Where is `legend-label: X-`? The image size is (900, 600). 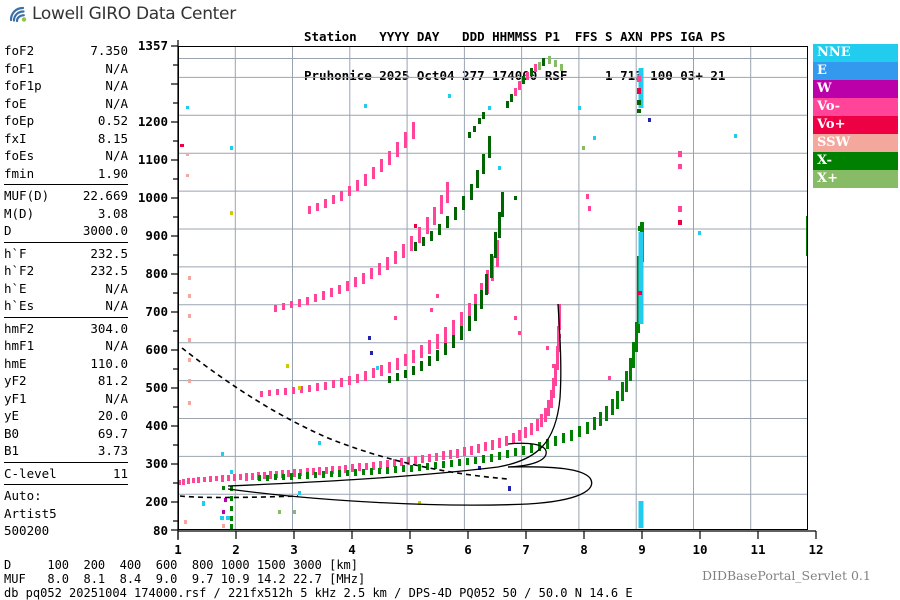 legend-label: X- is located at coordinates (825, 160).